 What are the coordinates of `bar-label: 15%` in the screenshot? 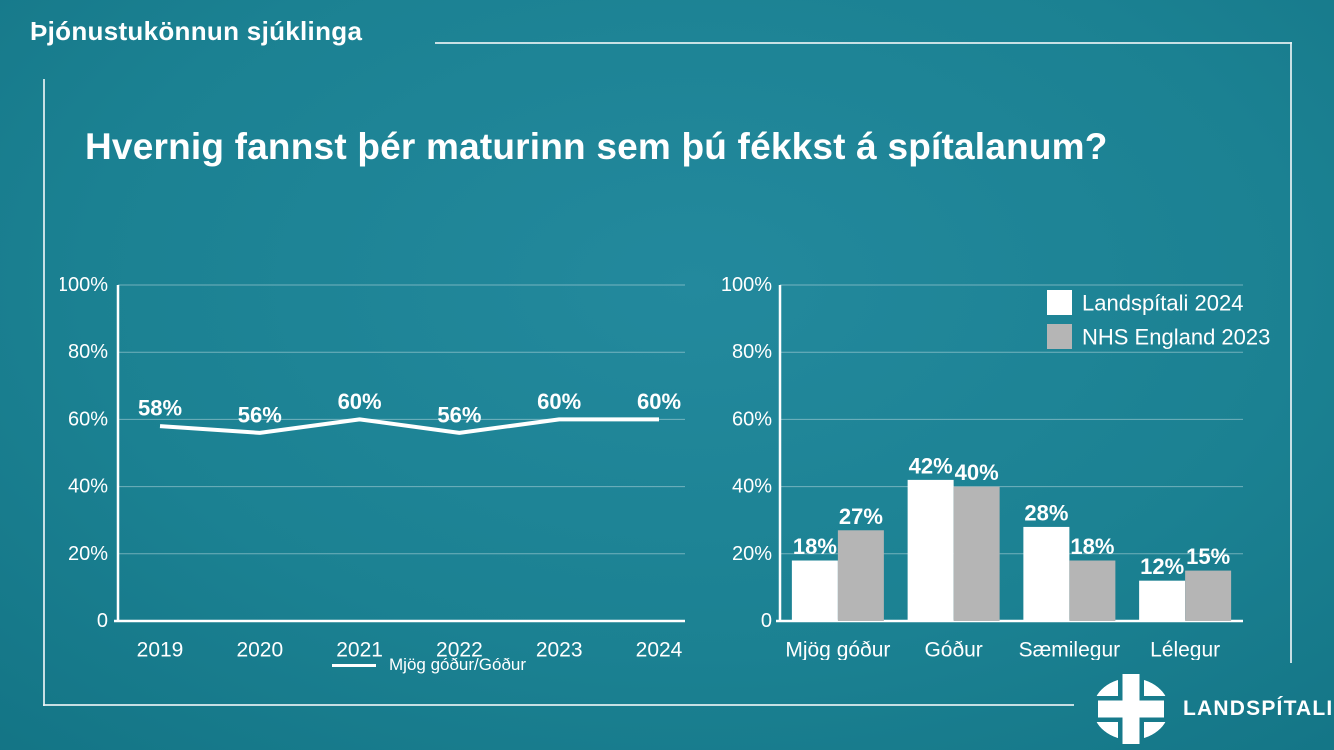 It's located at (1208, 556).